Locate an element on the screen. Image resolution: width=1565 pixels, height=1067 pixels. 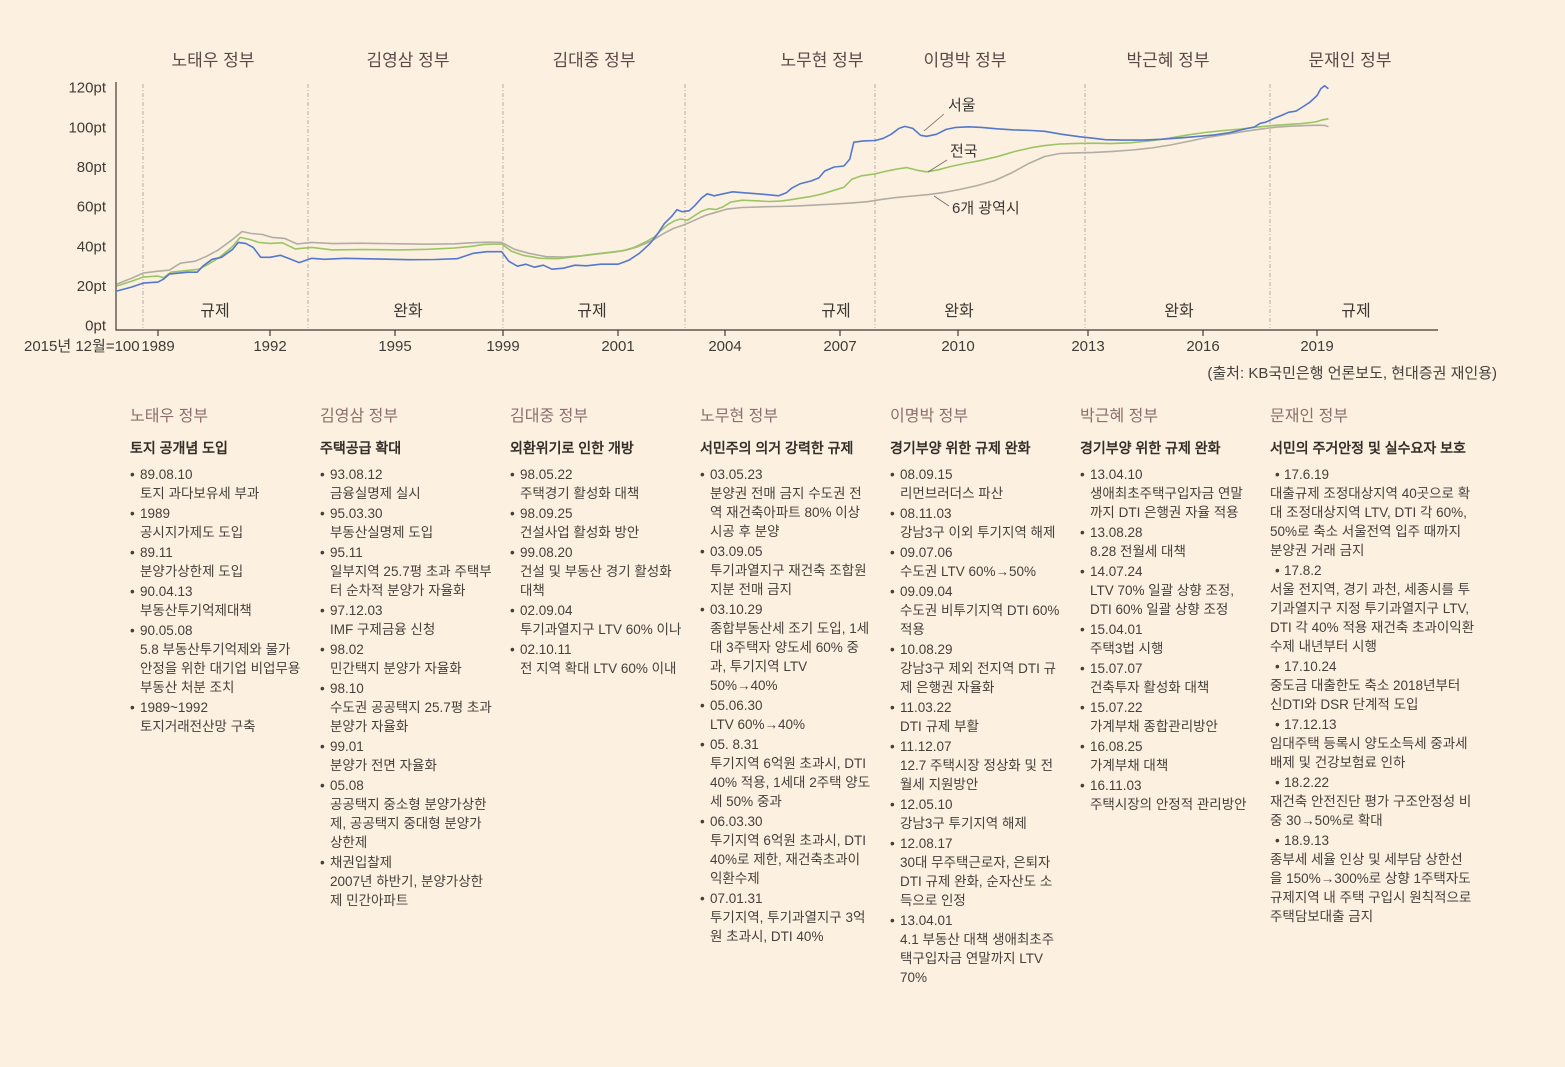
x-axis-label: 1992 is located at coordinates (269, 346).